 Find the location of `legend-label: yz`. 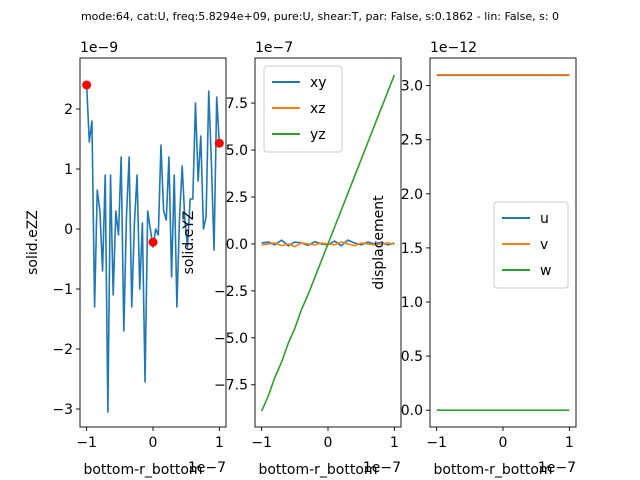

legend-label: yz is located at coordinates (318, 135).